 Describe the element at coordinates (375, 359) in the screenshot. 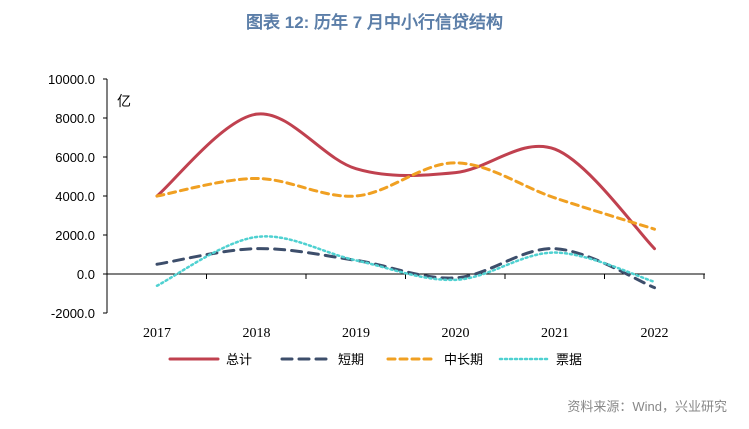

I see `legend: 总计 短期 中长期 票据` at that location.